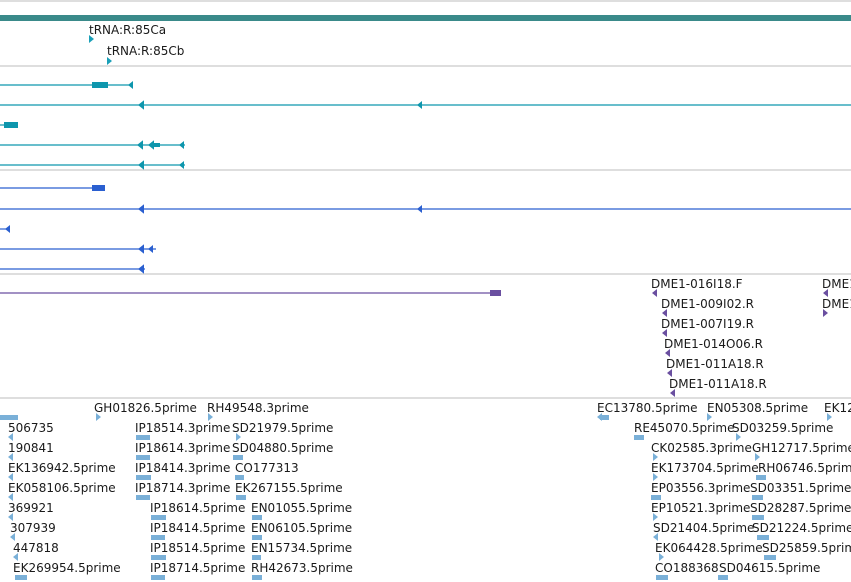 The width and height of the screenshot is (851, 582). What do you see at coordinates (183, 468) in the screenshot?
I see `est-label: IP18414.3prime` at bounding box center [183, 468].